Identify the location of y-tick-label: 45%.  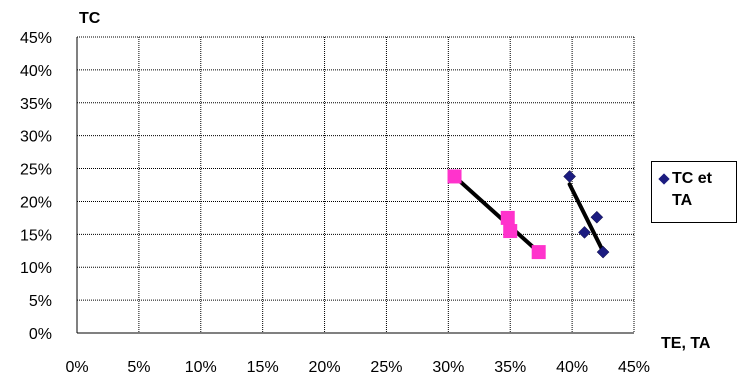
(36, 38).